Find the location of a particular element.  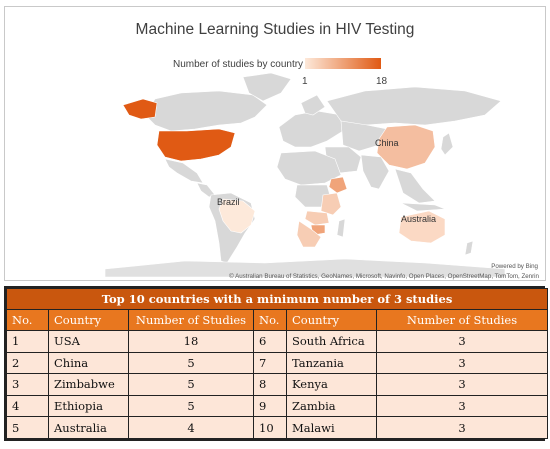

map-greenland is located at coordinates (267, 87).